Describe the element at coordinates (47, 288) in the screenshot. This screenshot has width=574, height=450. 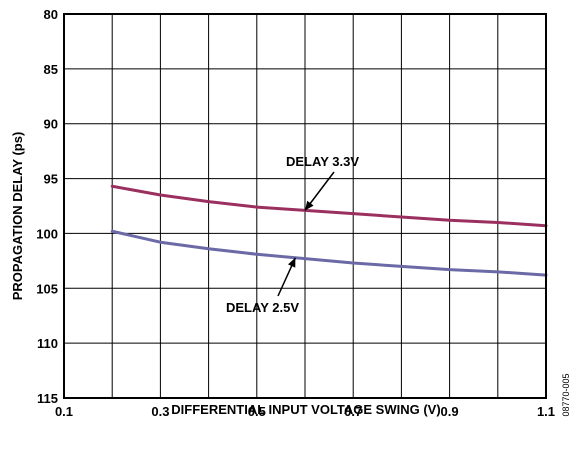
I see `y-tick-label: 105` at that location.